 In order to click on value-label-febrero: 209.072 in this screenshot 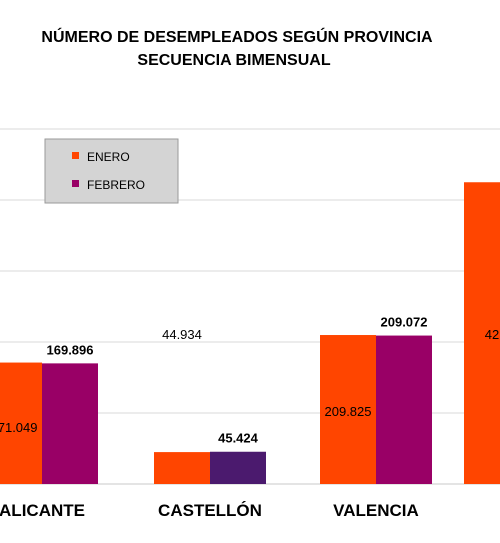, I will do `click(404, 322)`.